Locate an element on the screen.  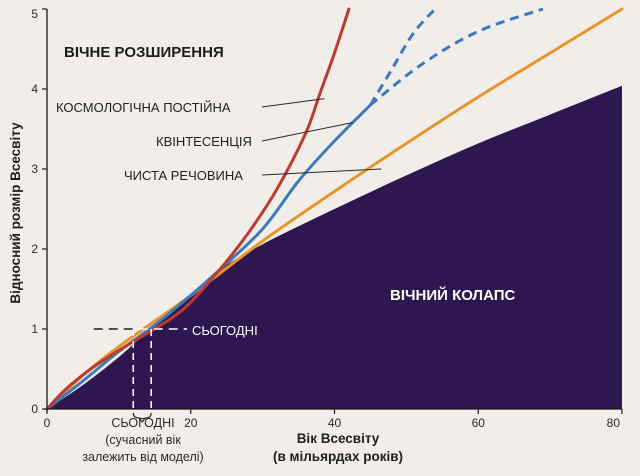
y-tick-label: 3 is located at coordinates (34, 169).